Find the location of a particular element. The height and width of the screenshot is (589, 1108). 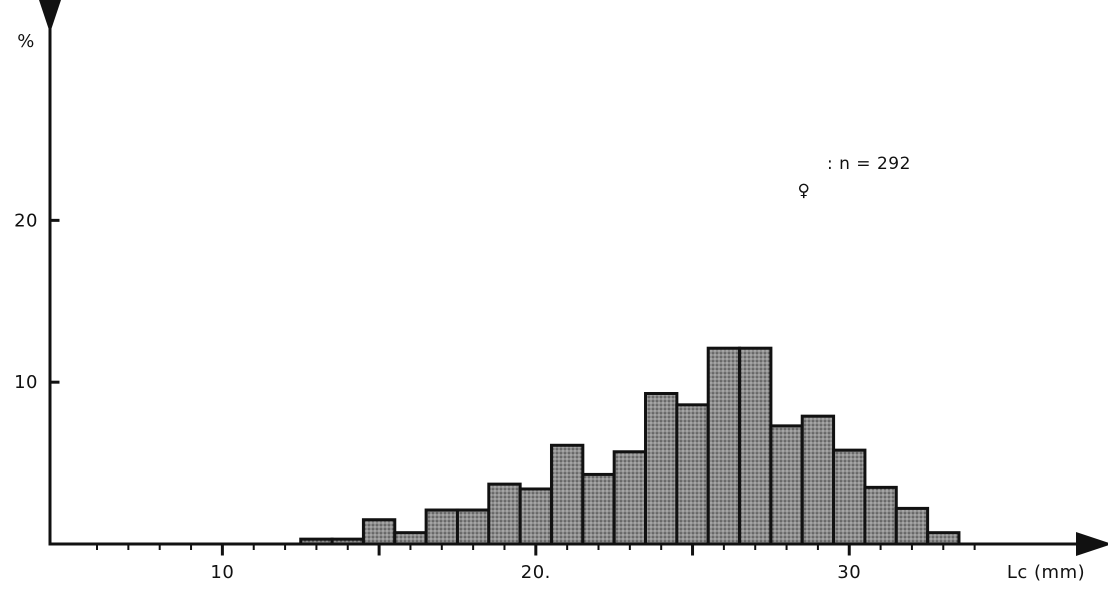

y-tick-label: 20 is located at coordinates (26, 220).